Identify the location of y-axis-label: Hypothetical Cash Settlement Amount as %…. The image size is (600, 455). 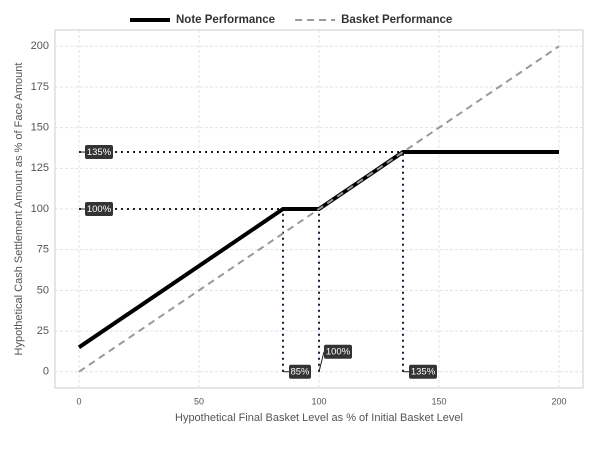
(19, 209).